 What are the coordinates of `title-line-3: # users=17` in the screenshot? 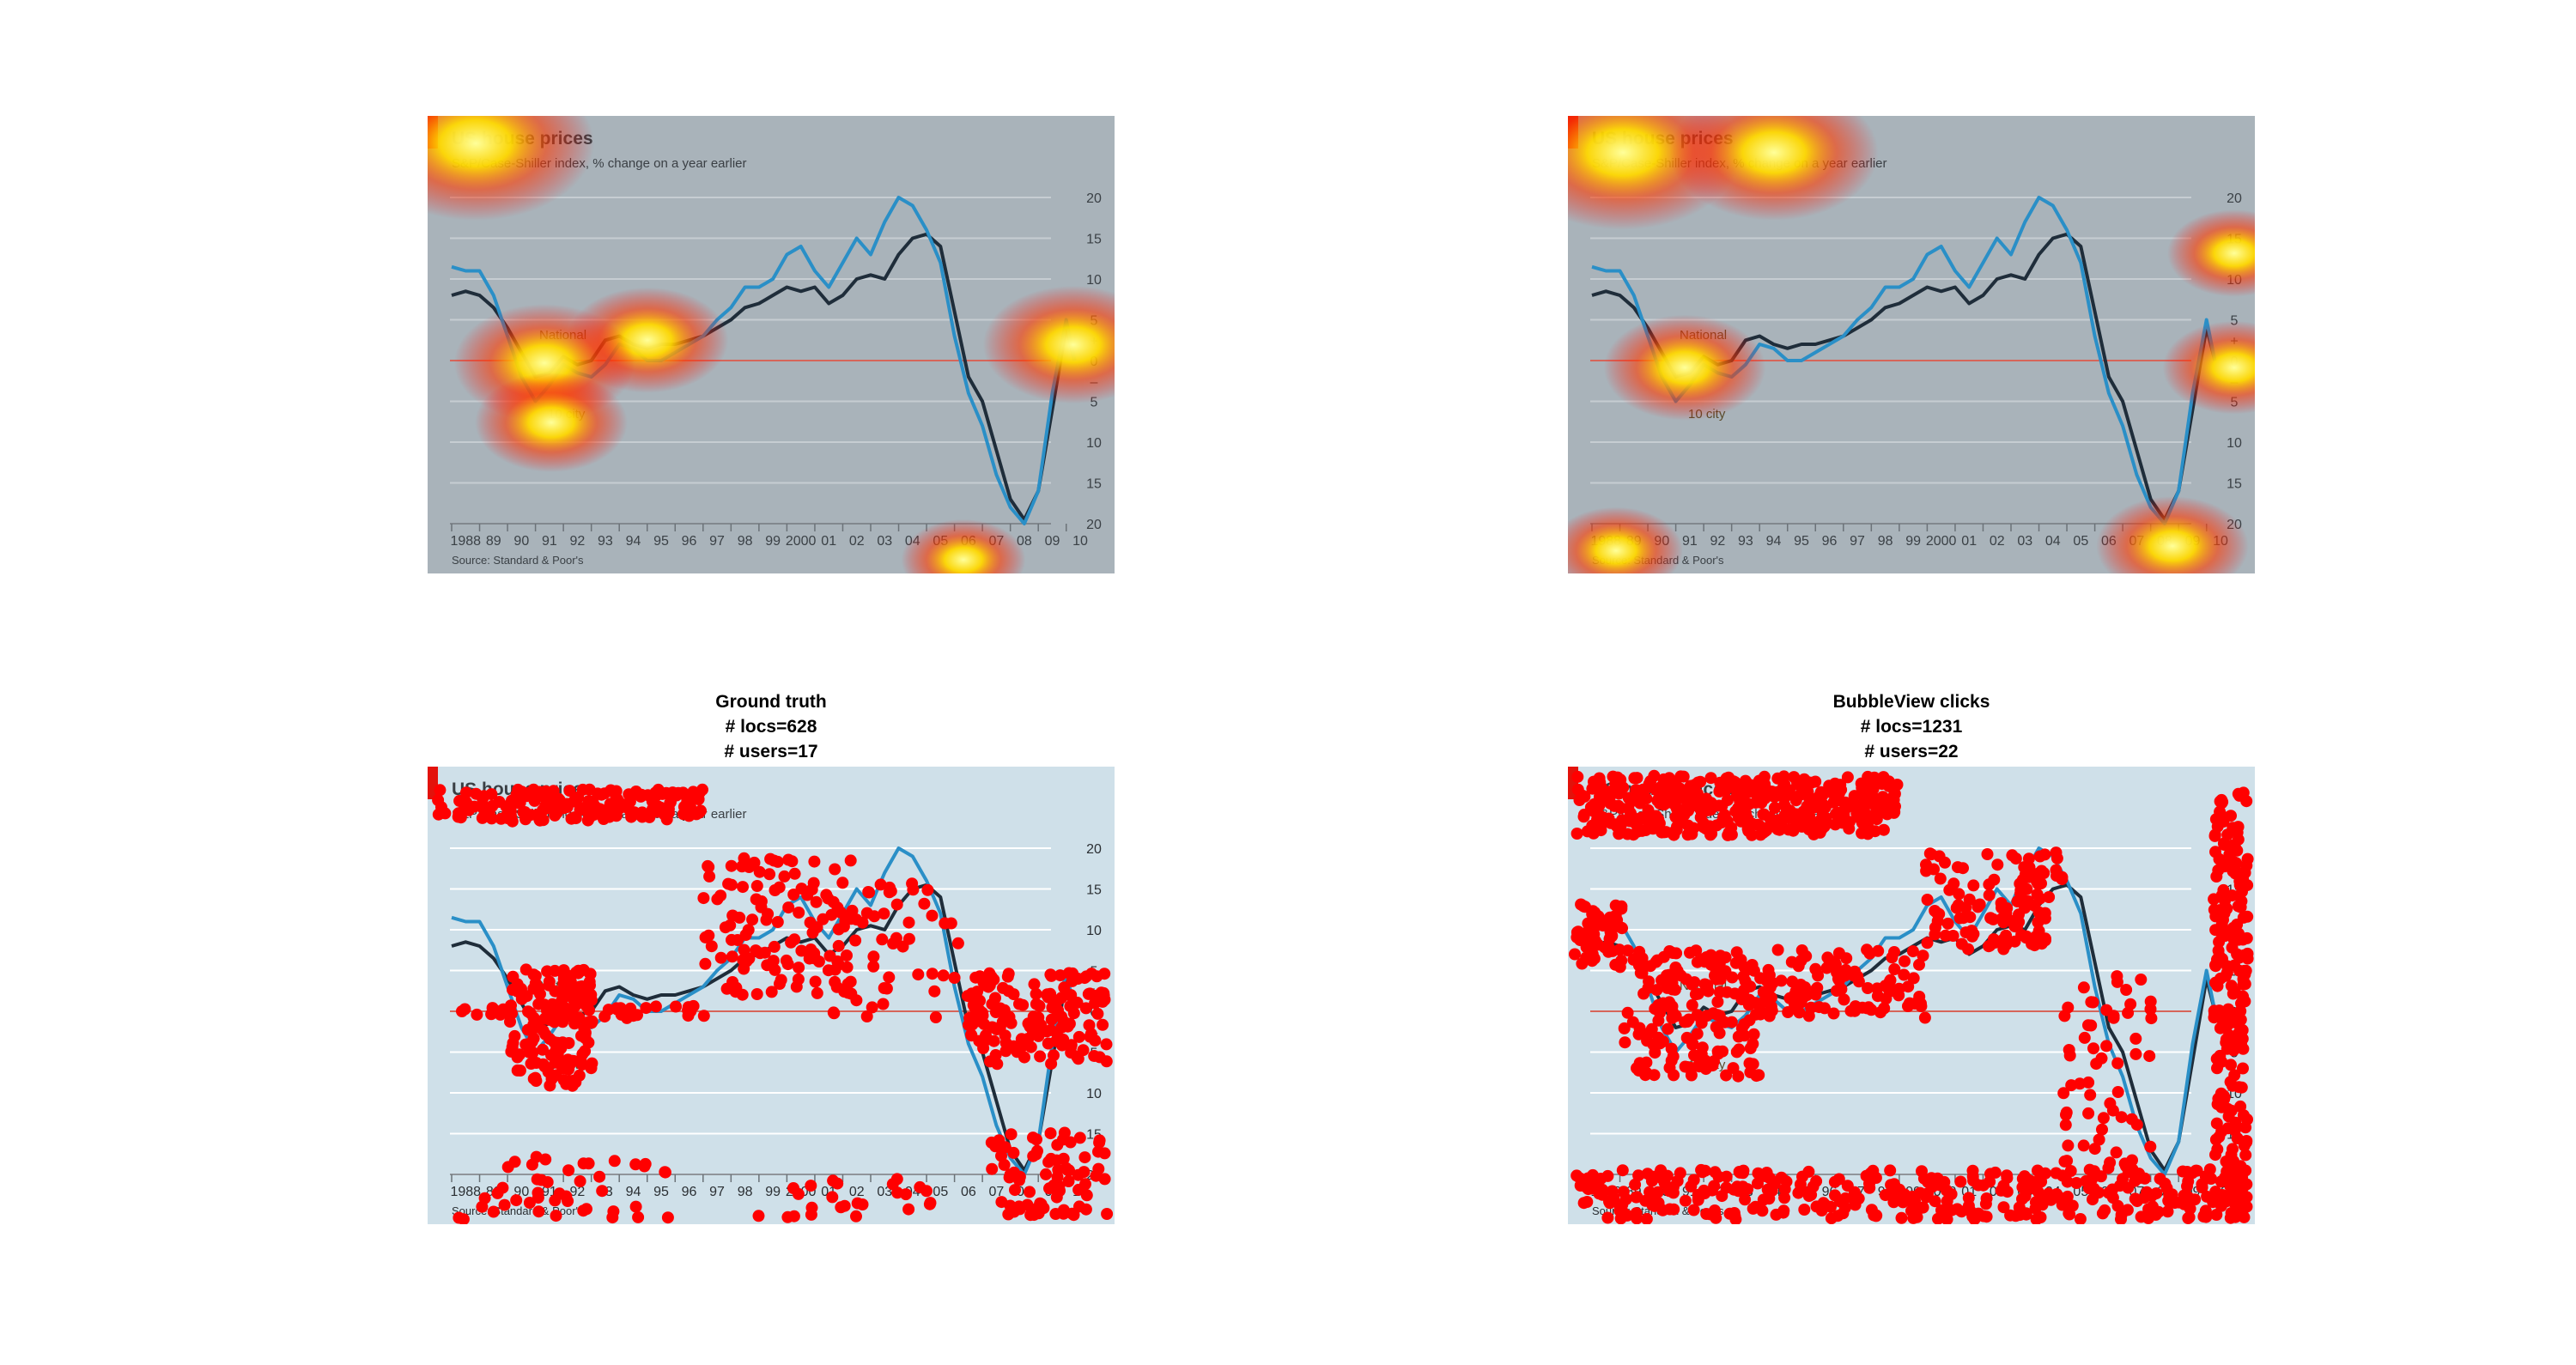 It's located at (771, 751).